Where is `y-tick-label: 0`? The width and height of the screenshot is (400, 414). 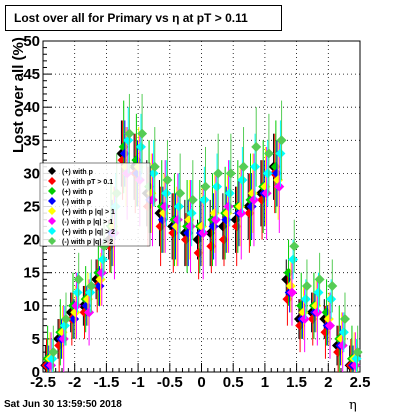 y-tick-label: 0 is located at coordinates (36, 372).